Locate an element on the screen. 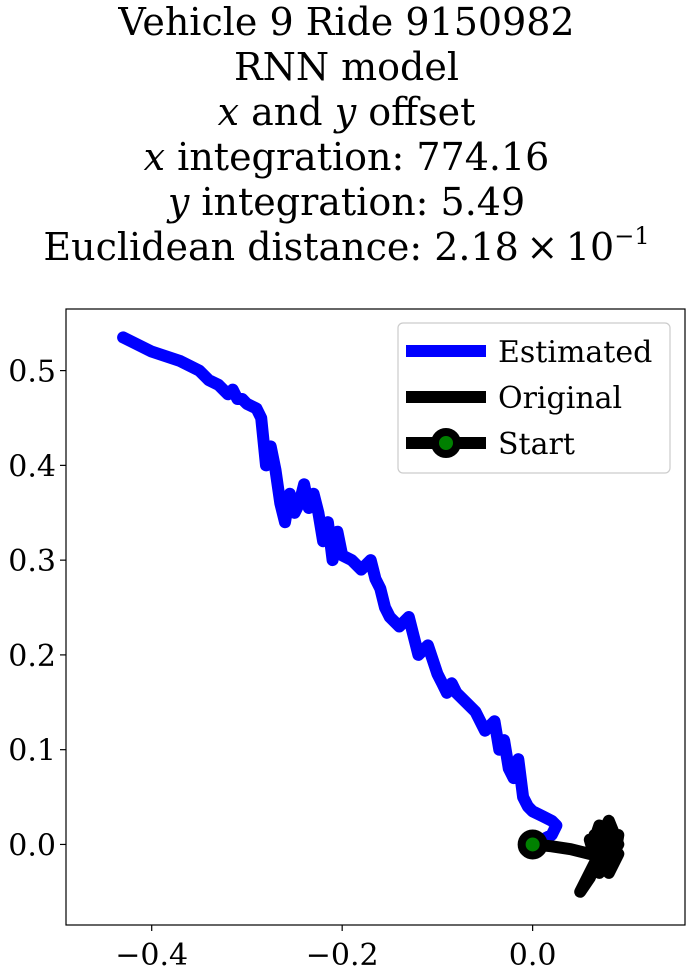 This screenshot has height=971, width=693. y-tick-label: 0.3 is located at coordinates (32, 561).